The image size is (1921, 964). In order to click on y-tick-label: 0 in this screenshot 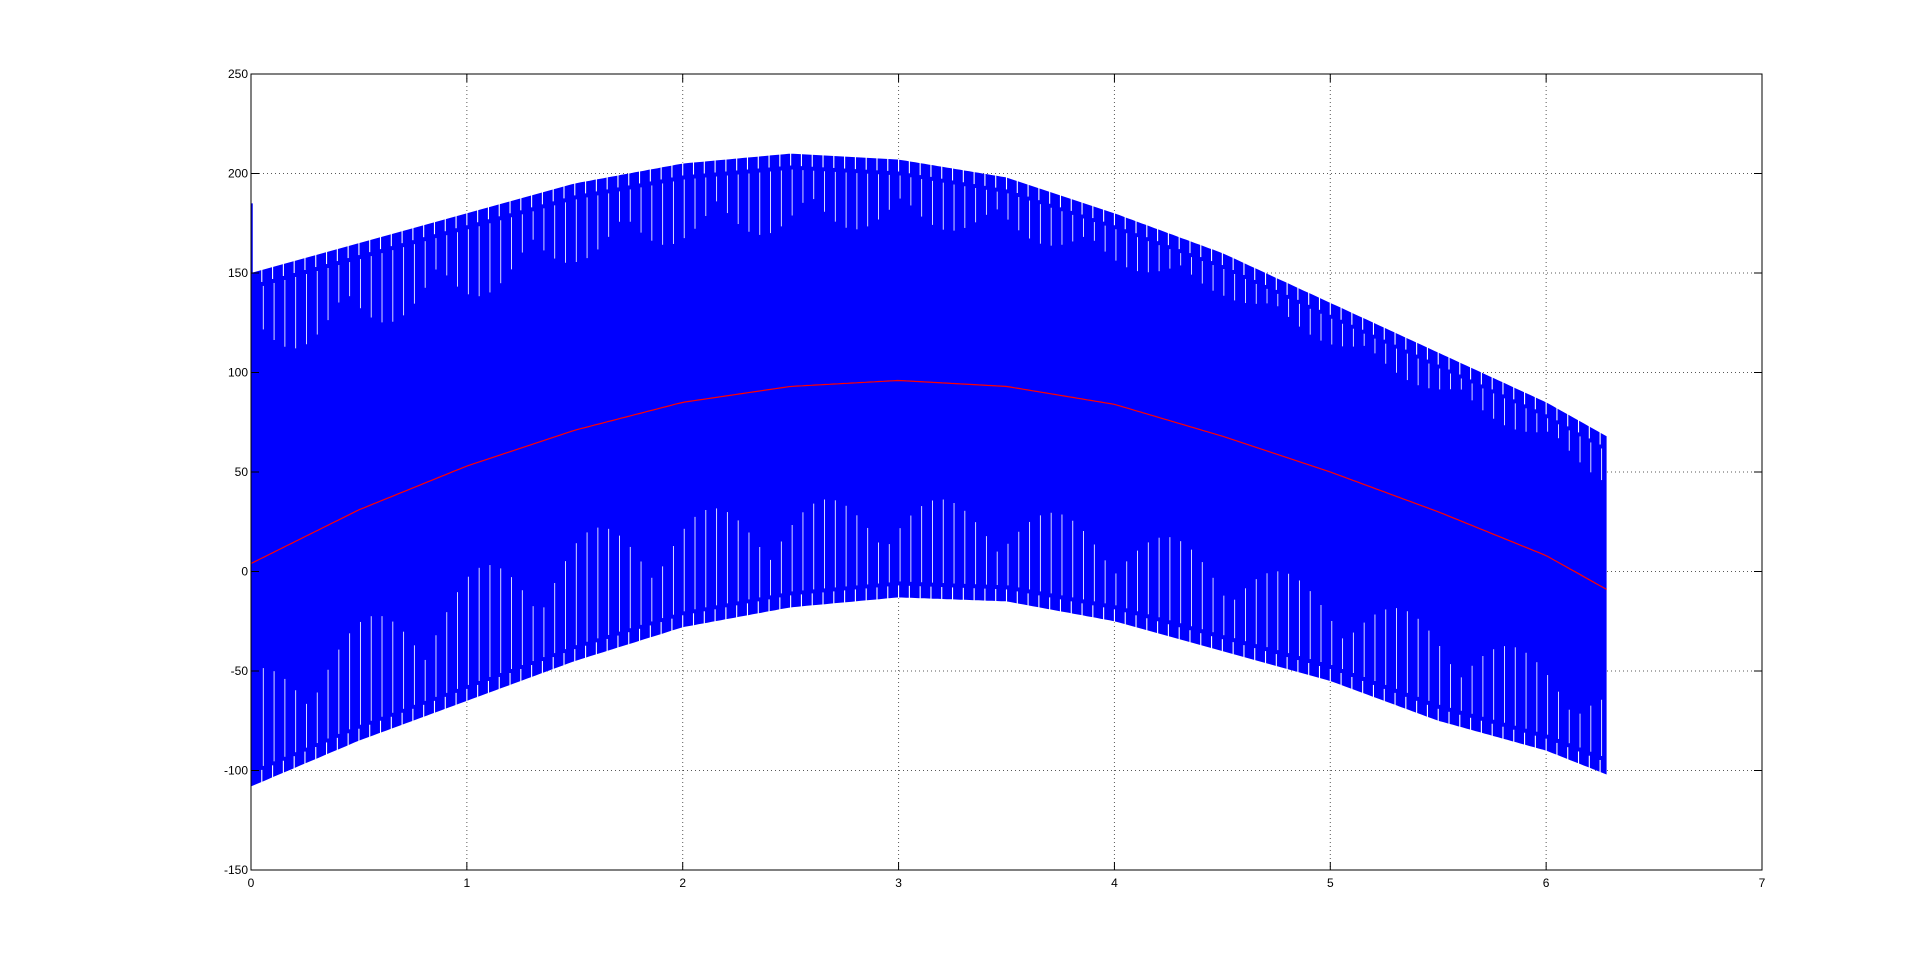, I will do `click(244, 572)`.